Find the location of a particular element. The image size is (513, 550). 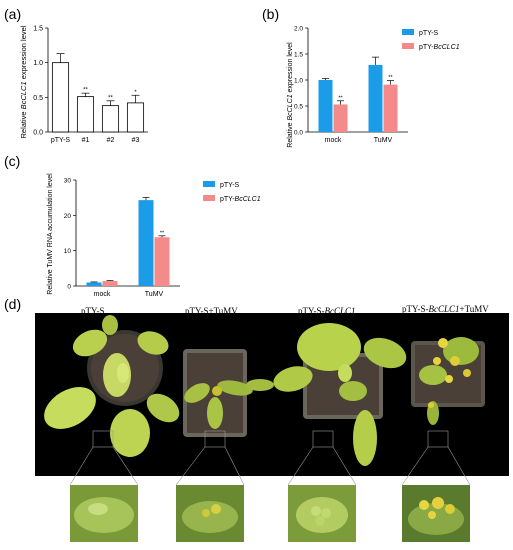

photo-label-1: pTY-S is located at coordinates (93, 311).